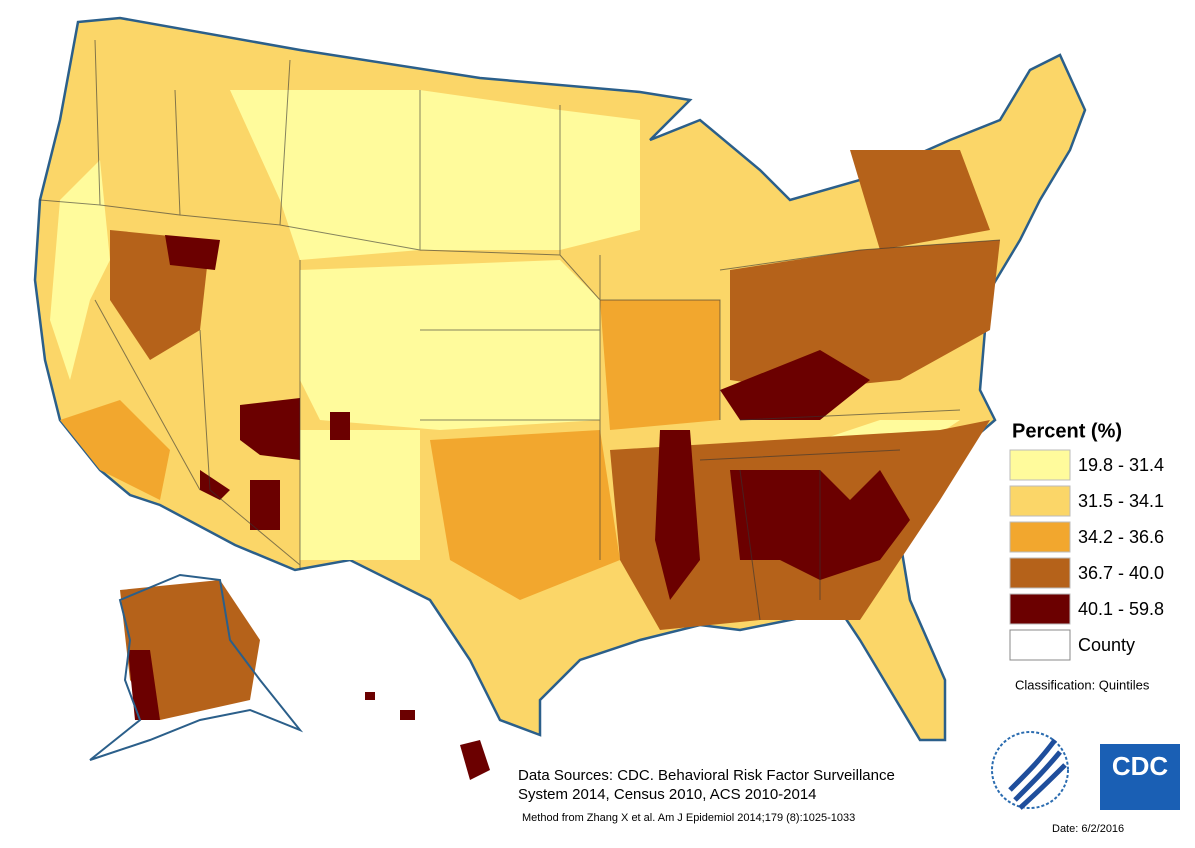 This screenshot has height=848, width=1195. I want to click on legend-label: 36.7 - 40.0, so click(1121, 573).